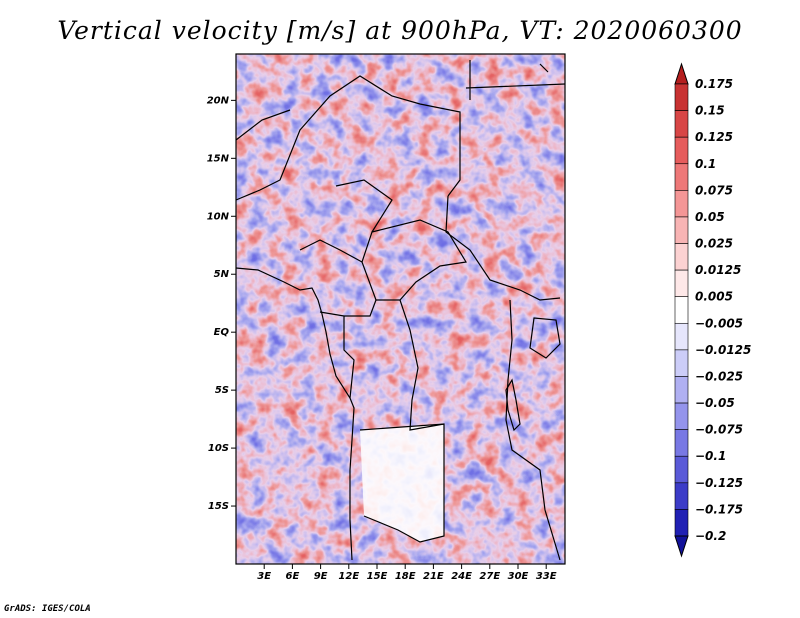  What do you see at coordinates (405, 576) in the screenshot?
I see `lon-tick-label: 18E` at bounding box center [405, 576].